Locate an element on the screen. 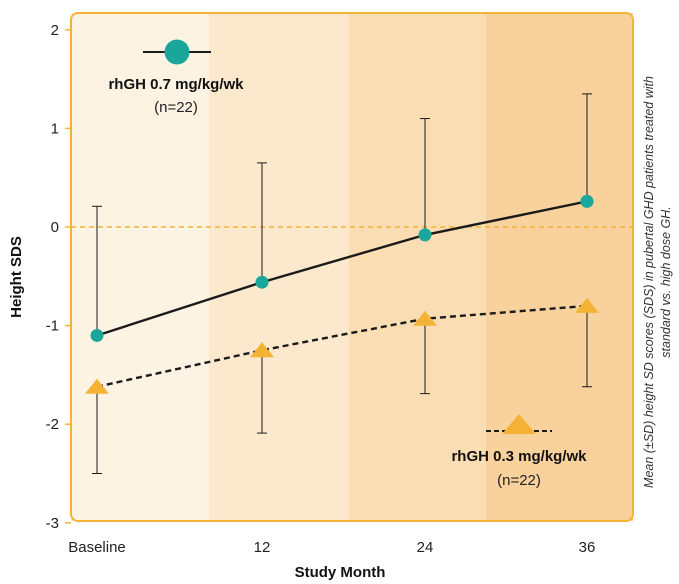  y-axis-title: Height SDS is located at coordinates (16, 277).